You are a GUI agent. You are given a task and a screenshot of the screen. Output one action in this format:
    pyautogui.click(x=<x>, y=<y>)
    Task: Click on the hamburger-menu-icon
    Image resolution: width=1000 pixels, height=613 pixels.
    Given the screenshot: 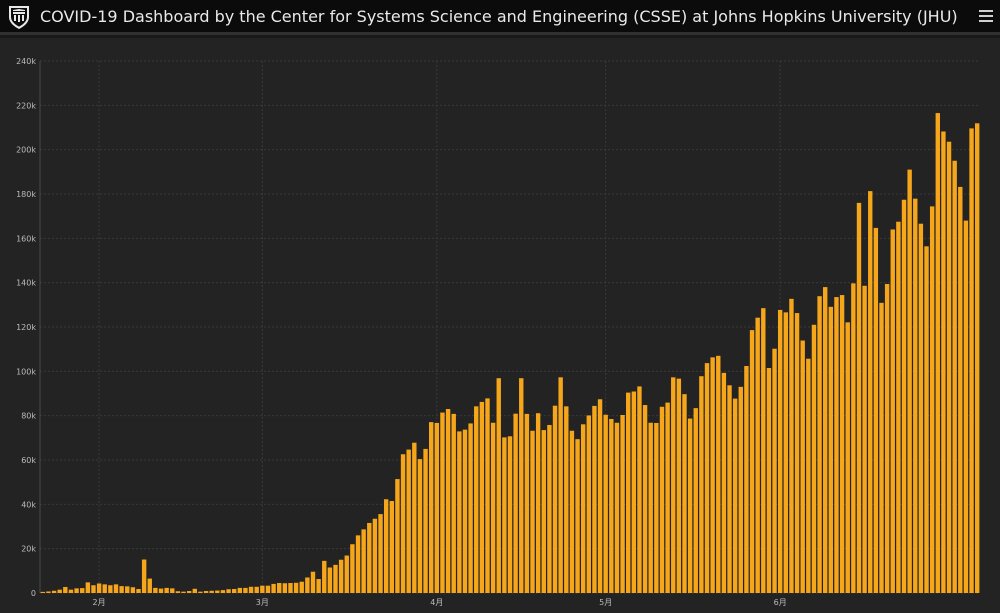 What is the action you would take?
    pyautogui.click(x=986, y=16)
    